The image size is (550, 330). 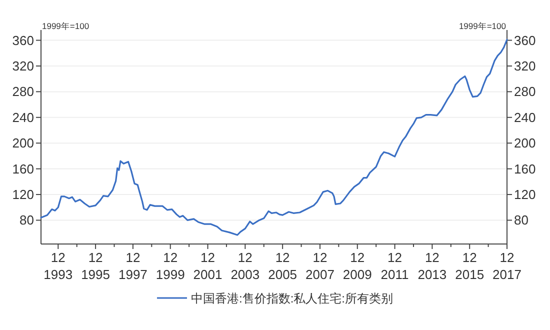 What do you see at coordinates (283, 266) in the screenshot?
I see `x-tick-label: 12 2005` at bounding box center [283, 266].